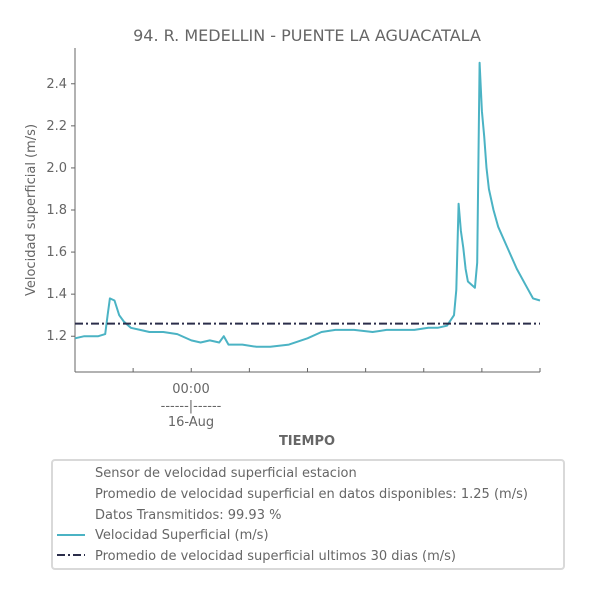 This screenshot has height=604, width=600. What do you see at coordinates (190, 389) in the screenshot?
I see `x-tick-label-time: 00:00` at bounding box center [190, 389].